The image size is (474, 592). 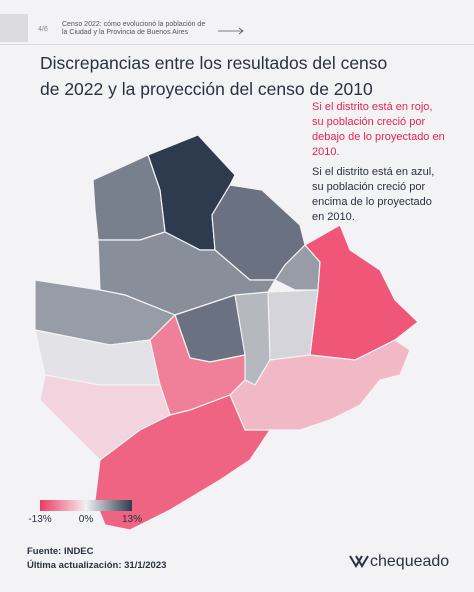 I want to click on brand-icon, so click(x=359, y=561).